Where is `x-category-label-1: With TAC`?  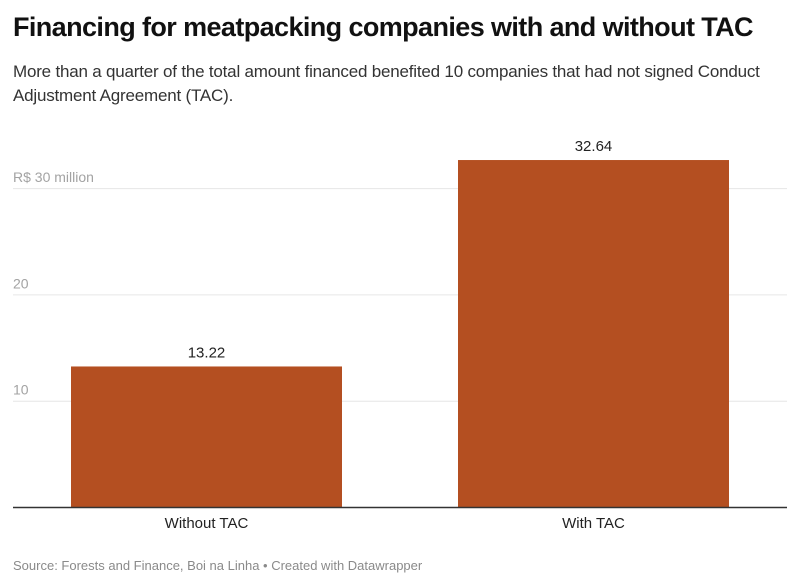
x-category-label-1: With TAC is located at coordinates (593, 523).